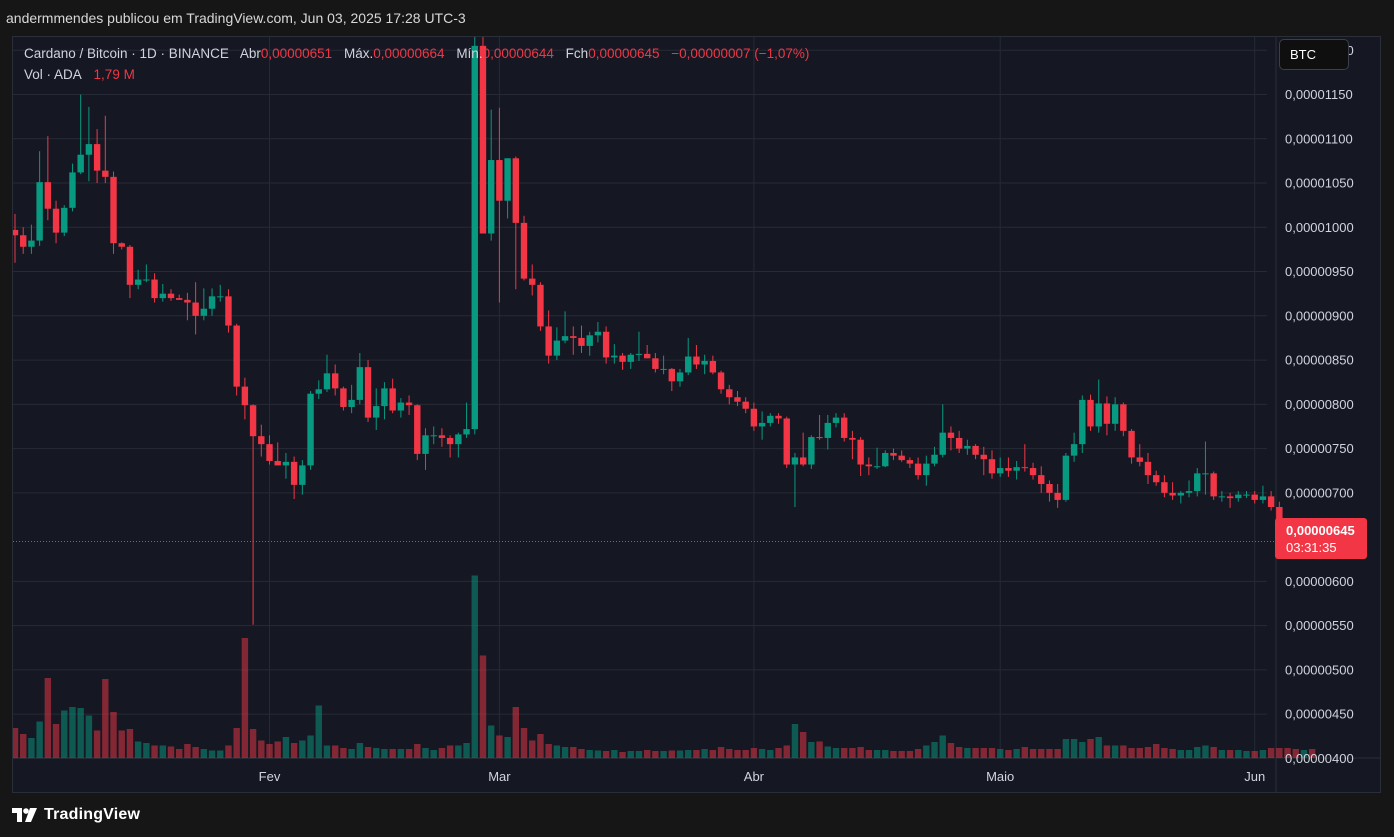 The width and height of the screenshot is (1394, 837). I want to click on volume-label: Vol · ADA, so click(53, 74).